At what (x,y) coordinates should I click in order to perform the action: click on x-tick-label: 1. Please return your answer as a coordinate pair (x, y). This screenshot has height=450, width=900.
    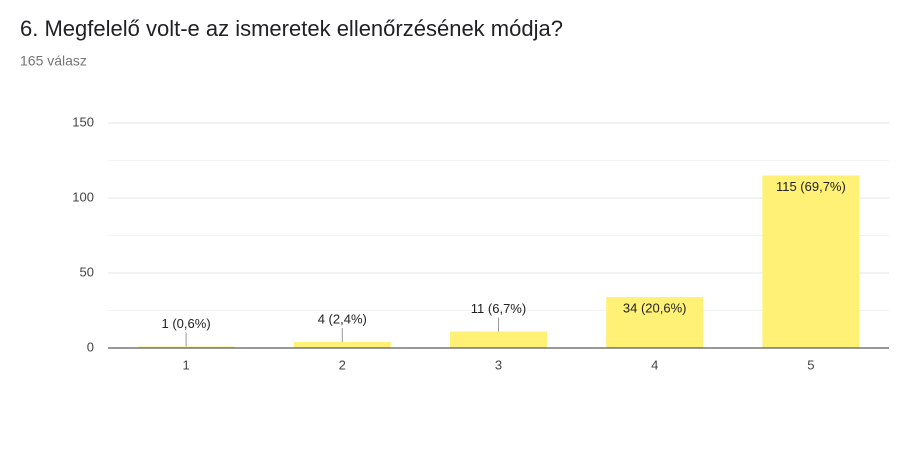
    Looking at the image, I should click on (185, 364).